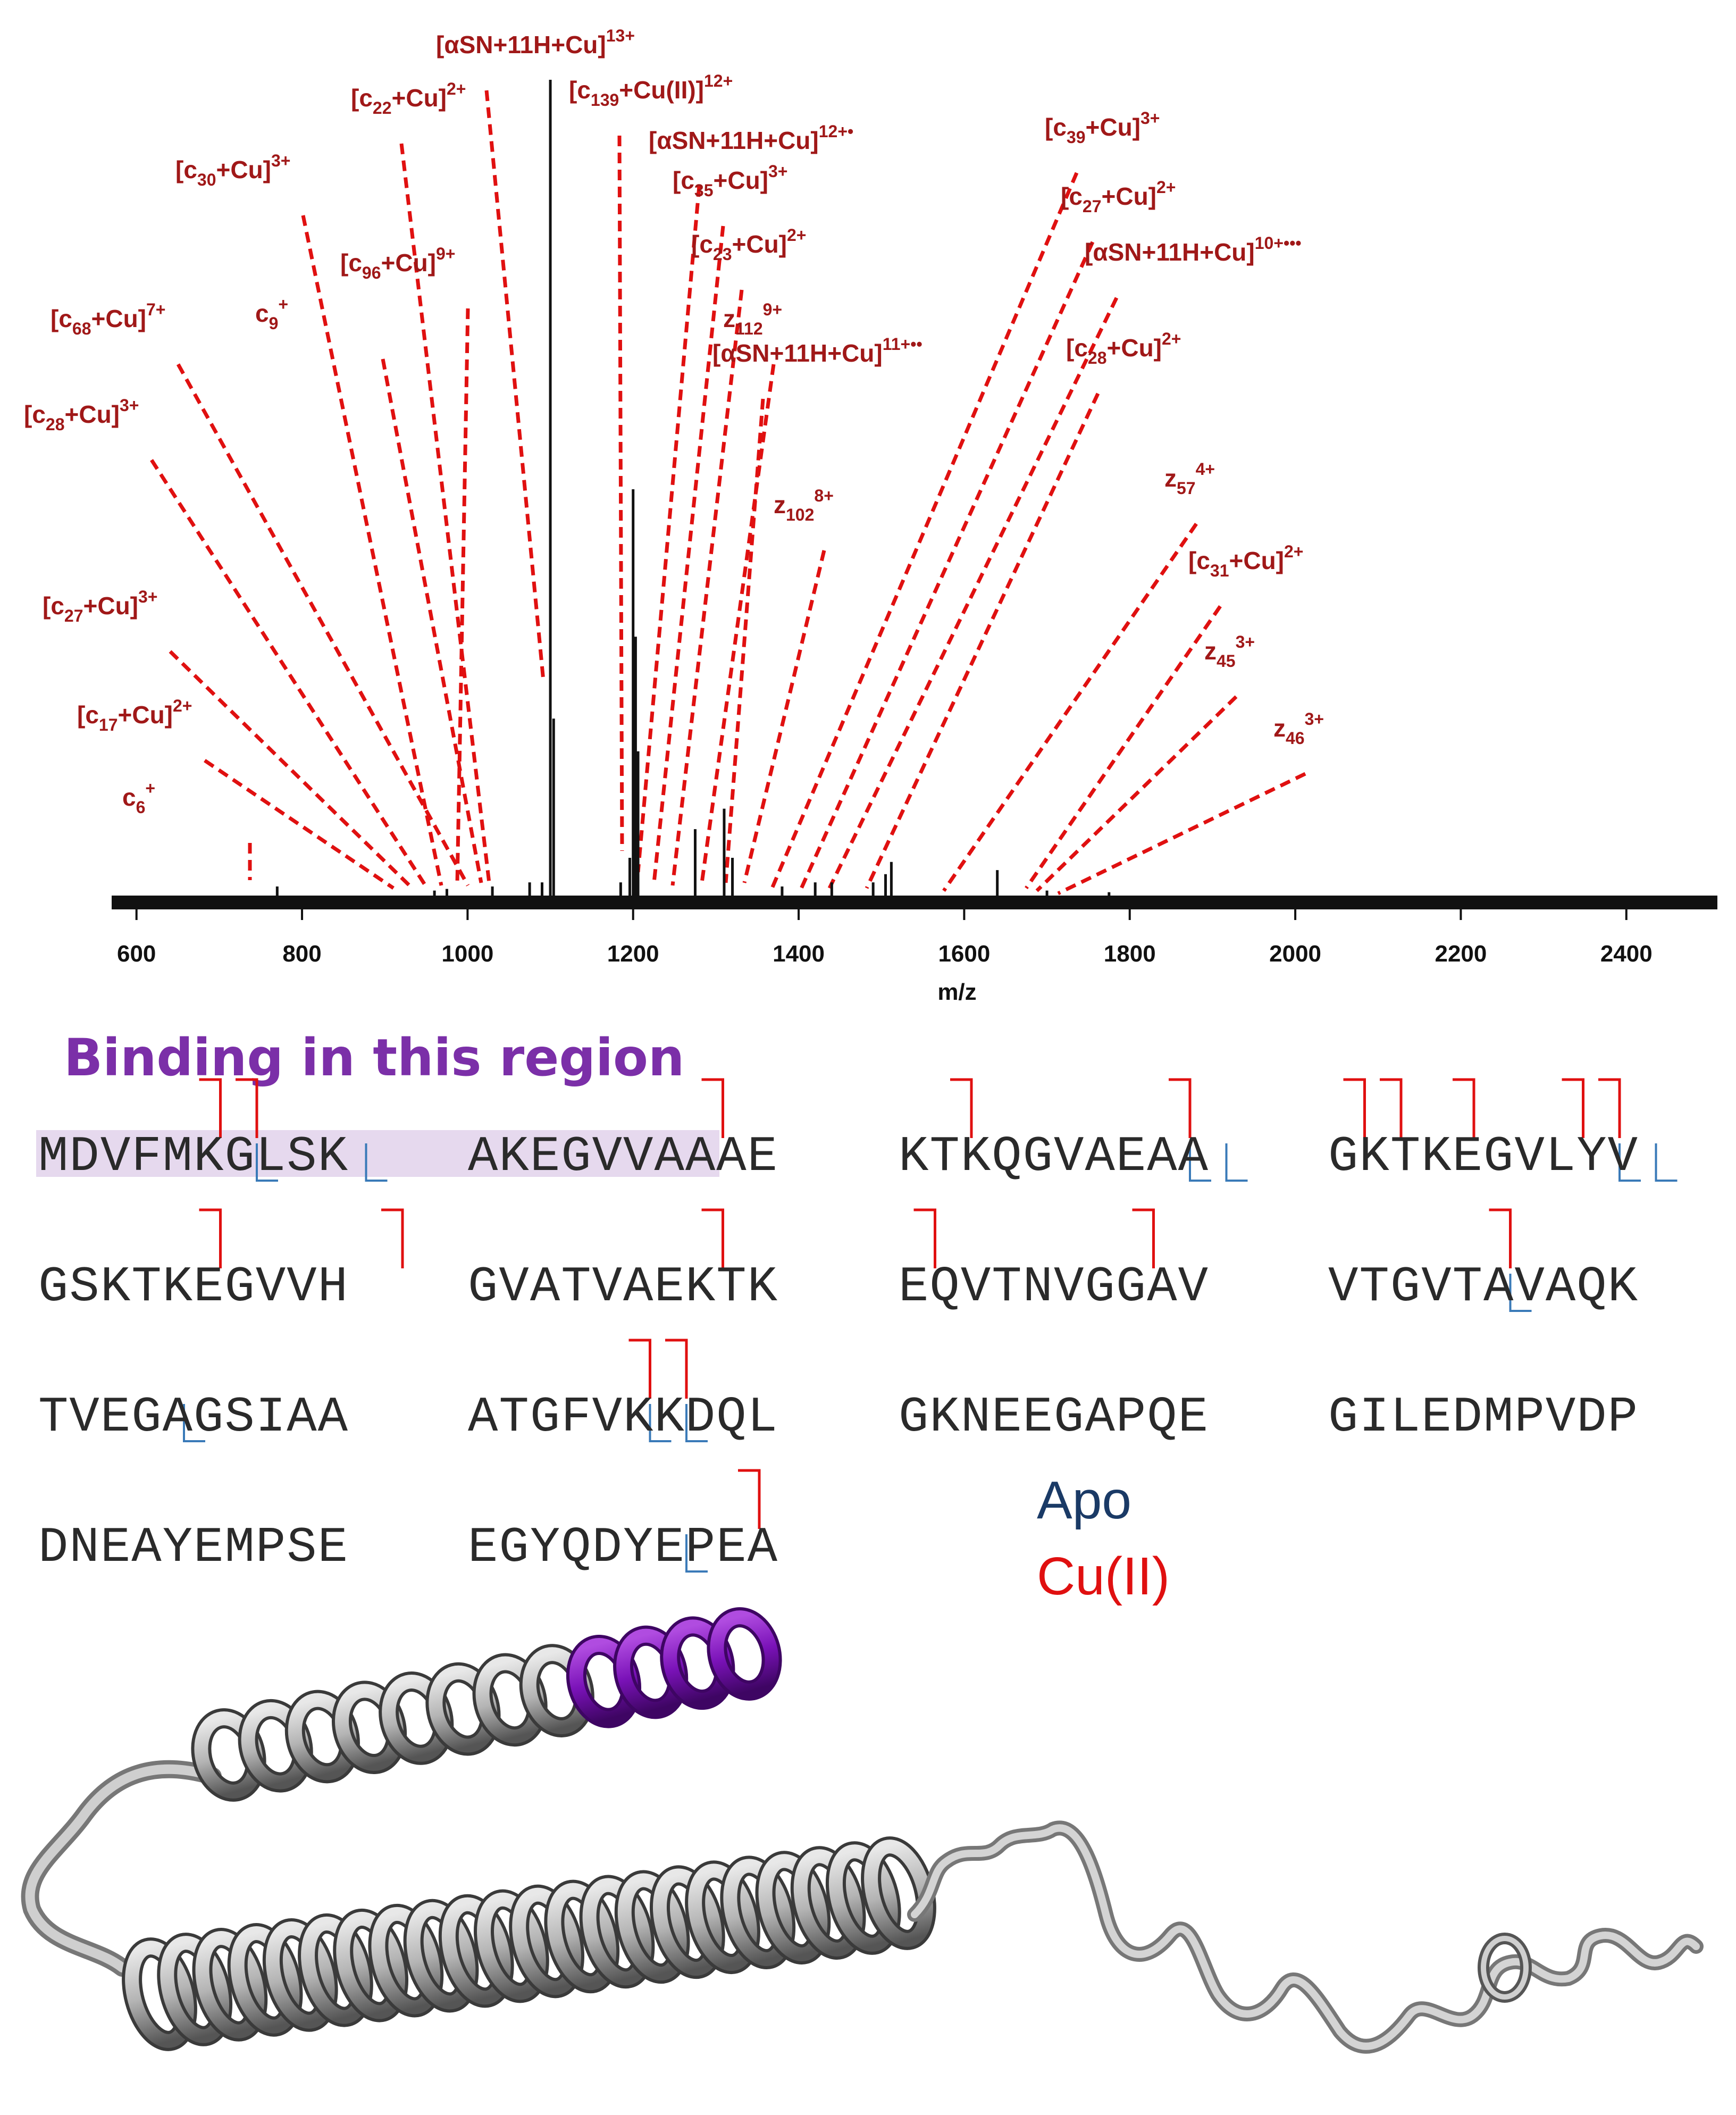  What do you see at coordinates (730, 181) in the screenshot?
I see `annotation-label: [c35+Cu]3+` at bounding box center [730, 181].